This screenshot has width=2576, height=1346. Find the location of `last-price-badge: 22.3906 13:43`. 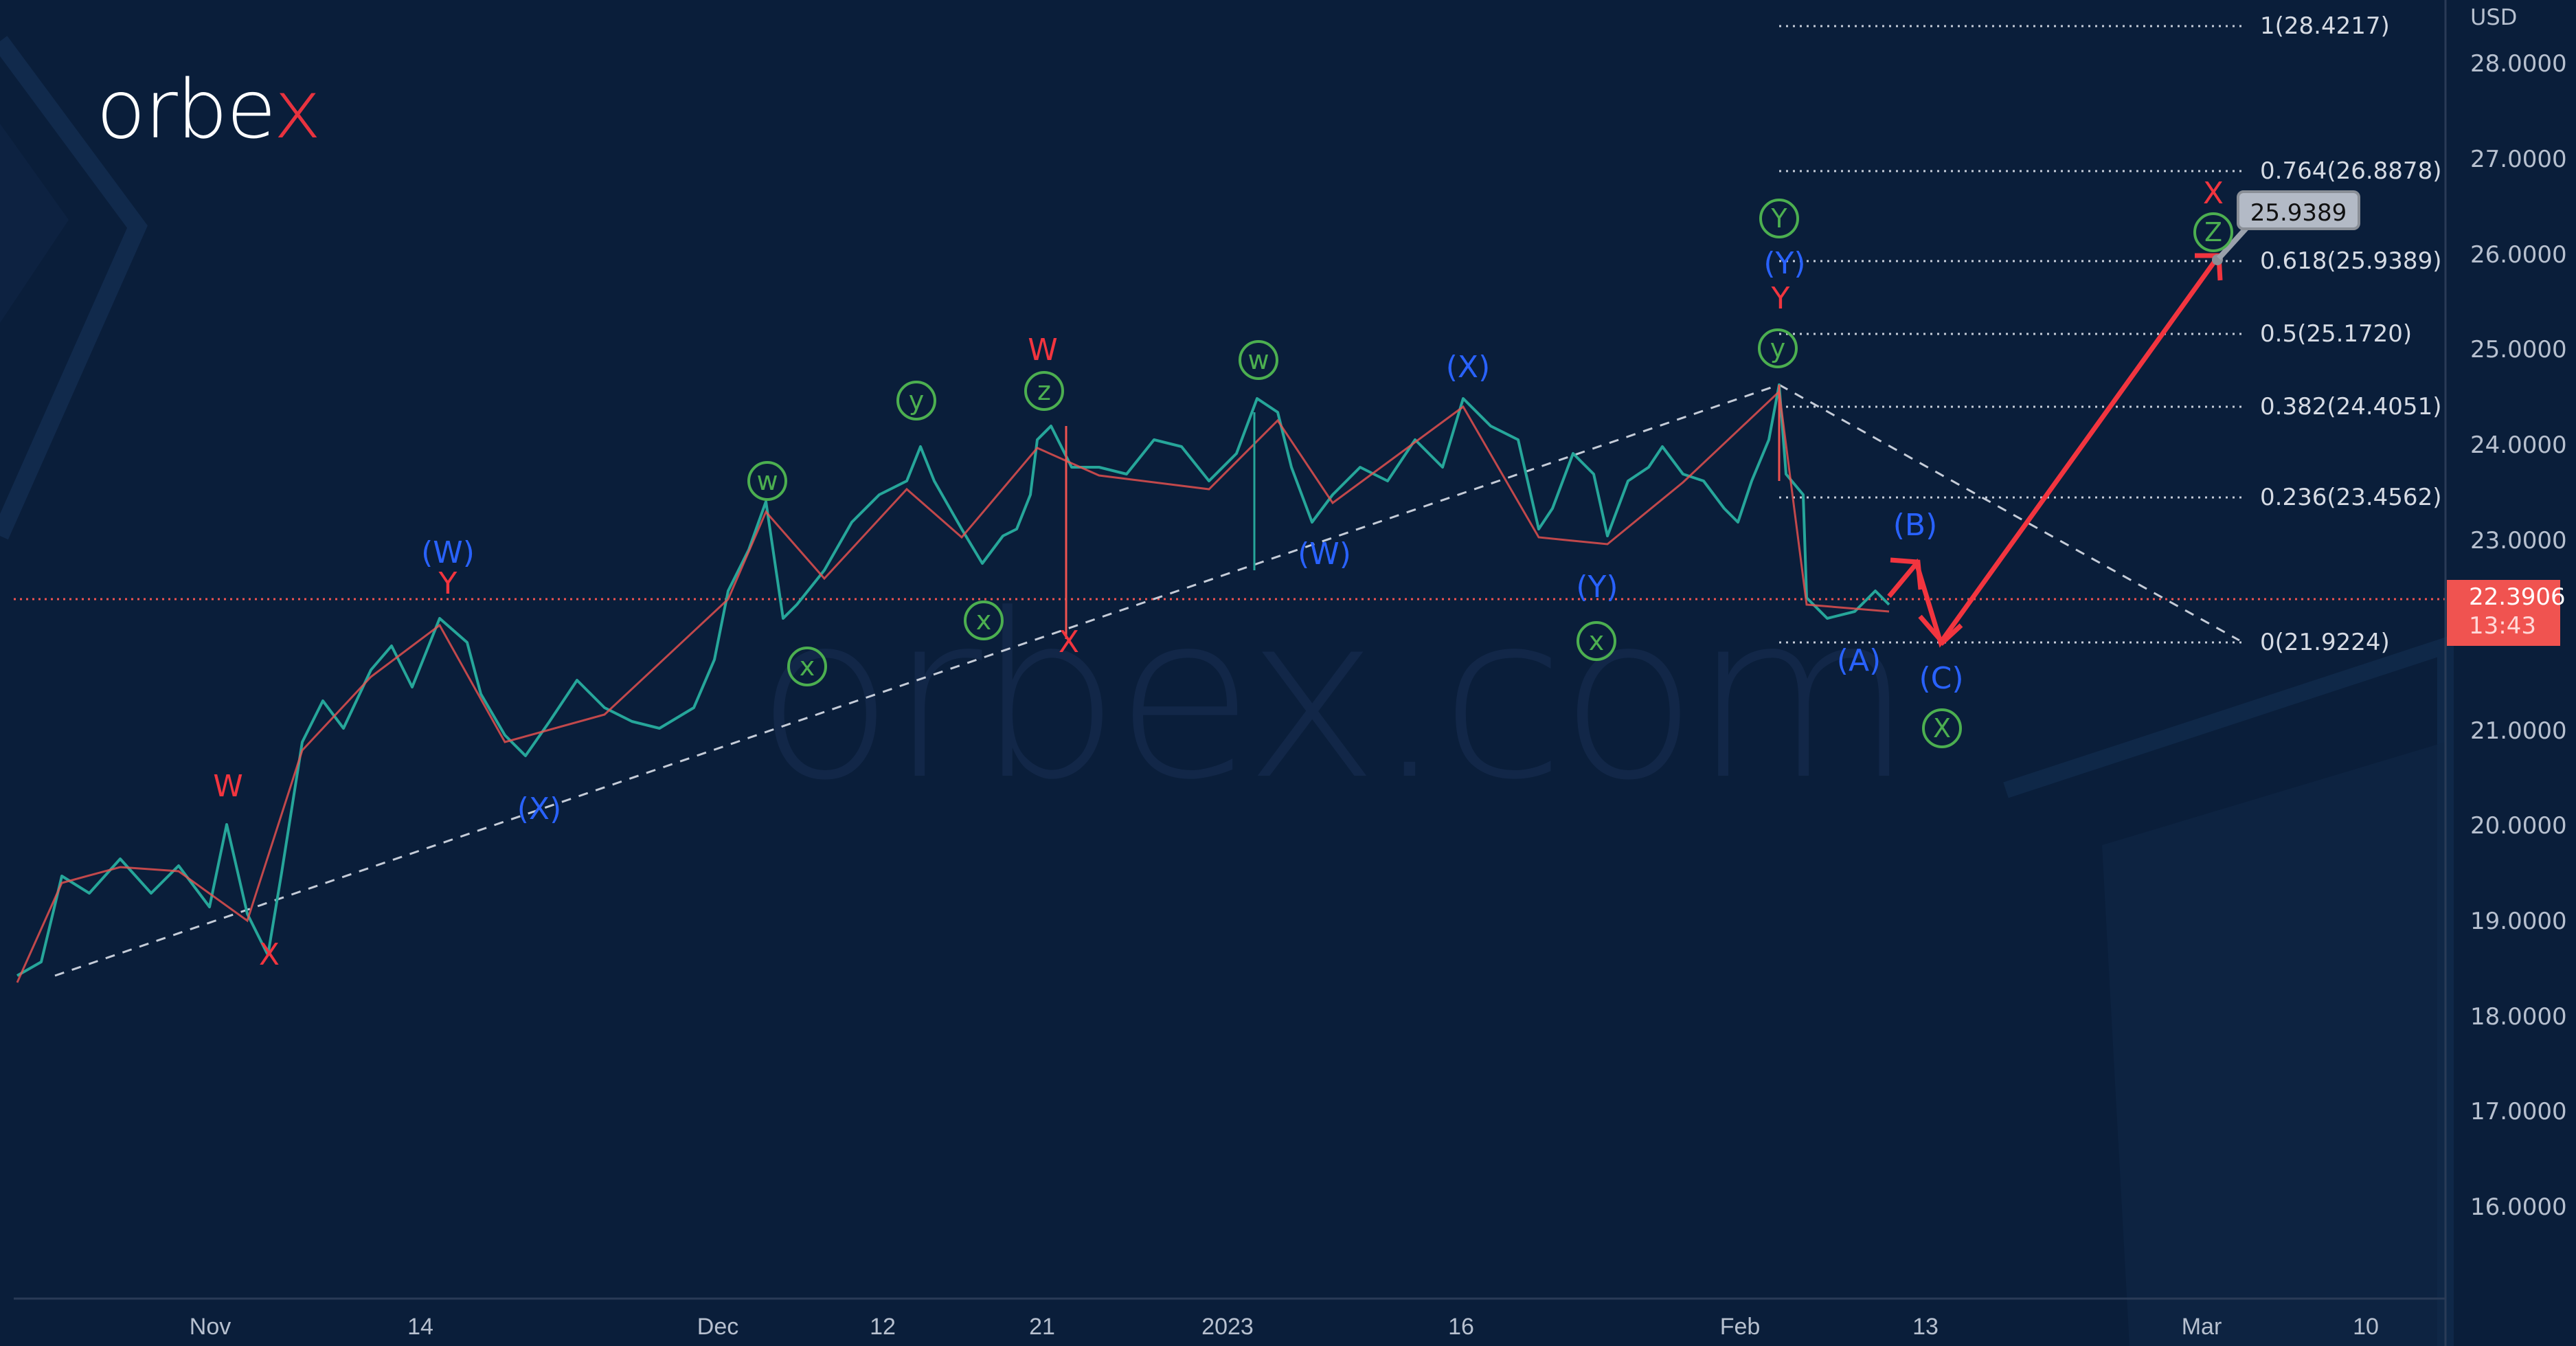

last-price-badge: 22.3906 13:43 is located at coordinates (2506, 613).